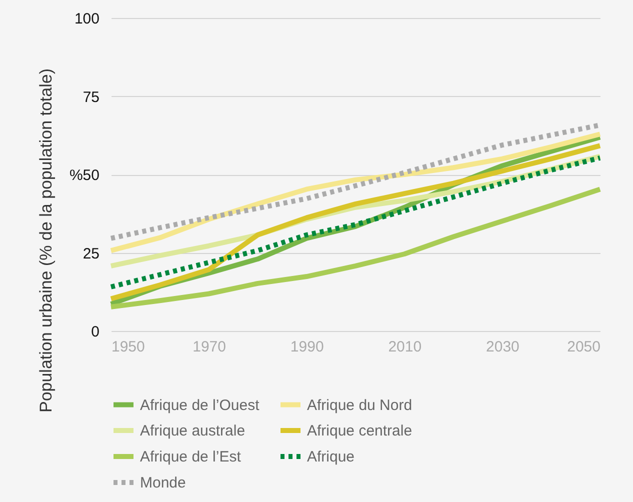 The height and width of the screenshot is (502, 633). I want to click on x-tick-label: 2030, so click(503, 347).